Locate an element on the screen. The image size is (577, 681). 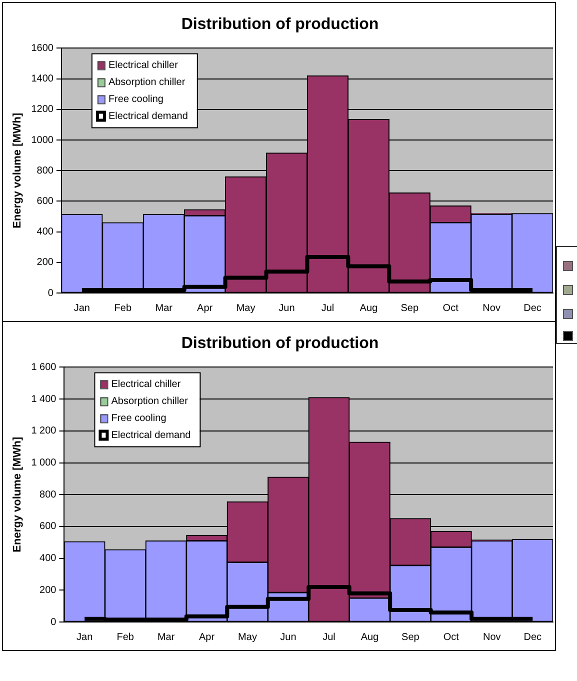
y-tick-label: 1 600 is located at coordinates (44, 367).